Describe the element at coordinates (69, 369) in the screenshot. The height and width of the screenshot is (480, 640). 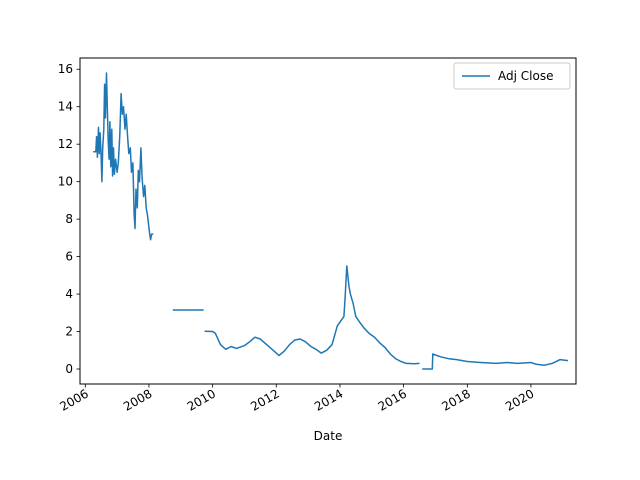
I see `y-tick-label: 0` at that location.